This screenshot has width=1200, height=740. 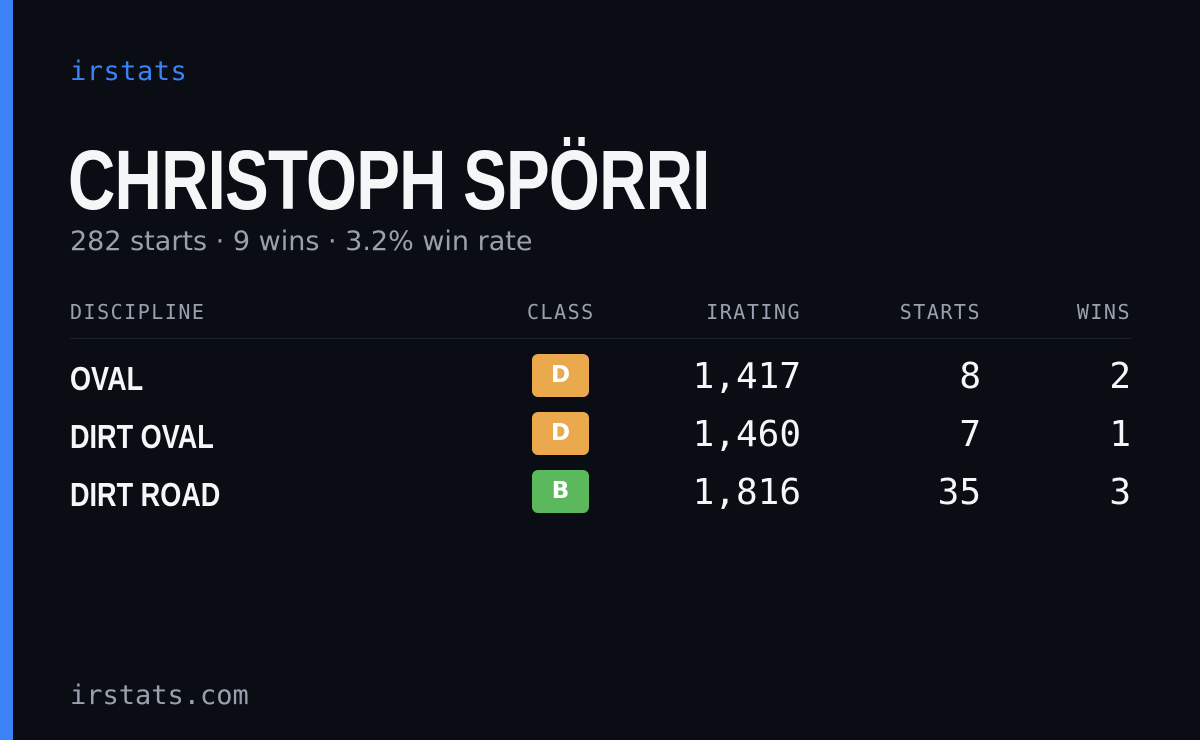 I want to click on starts-value: 8, so click(x=970, y=376).